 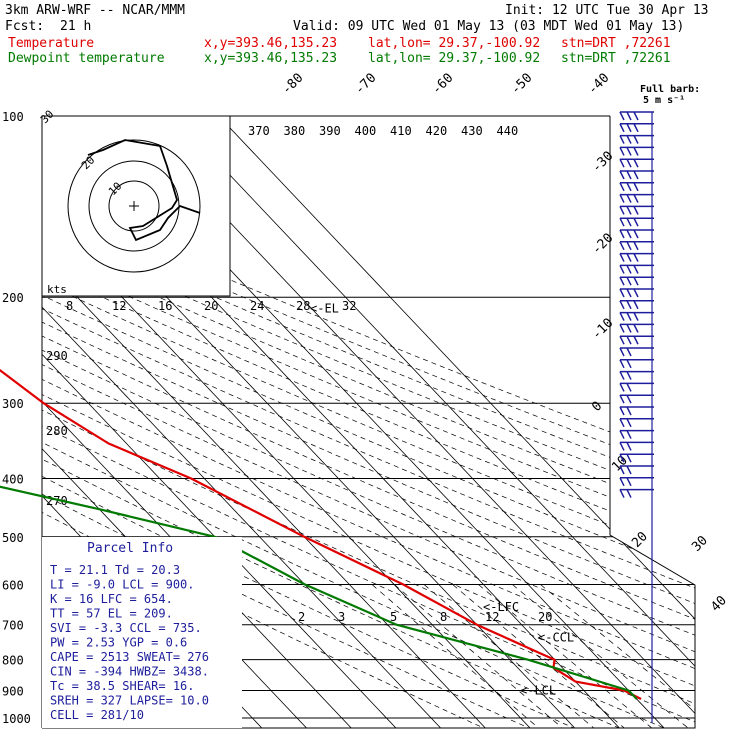 What do you see at coordinates (259, 131) in the screenshot?
I see `theta-e-label: 370` at bounding box center [259, 131].